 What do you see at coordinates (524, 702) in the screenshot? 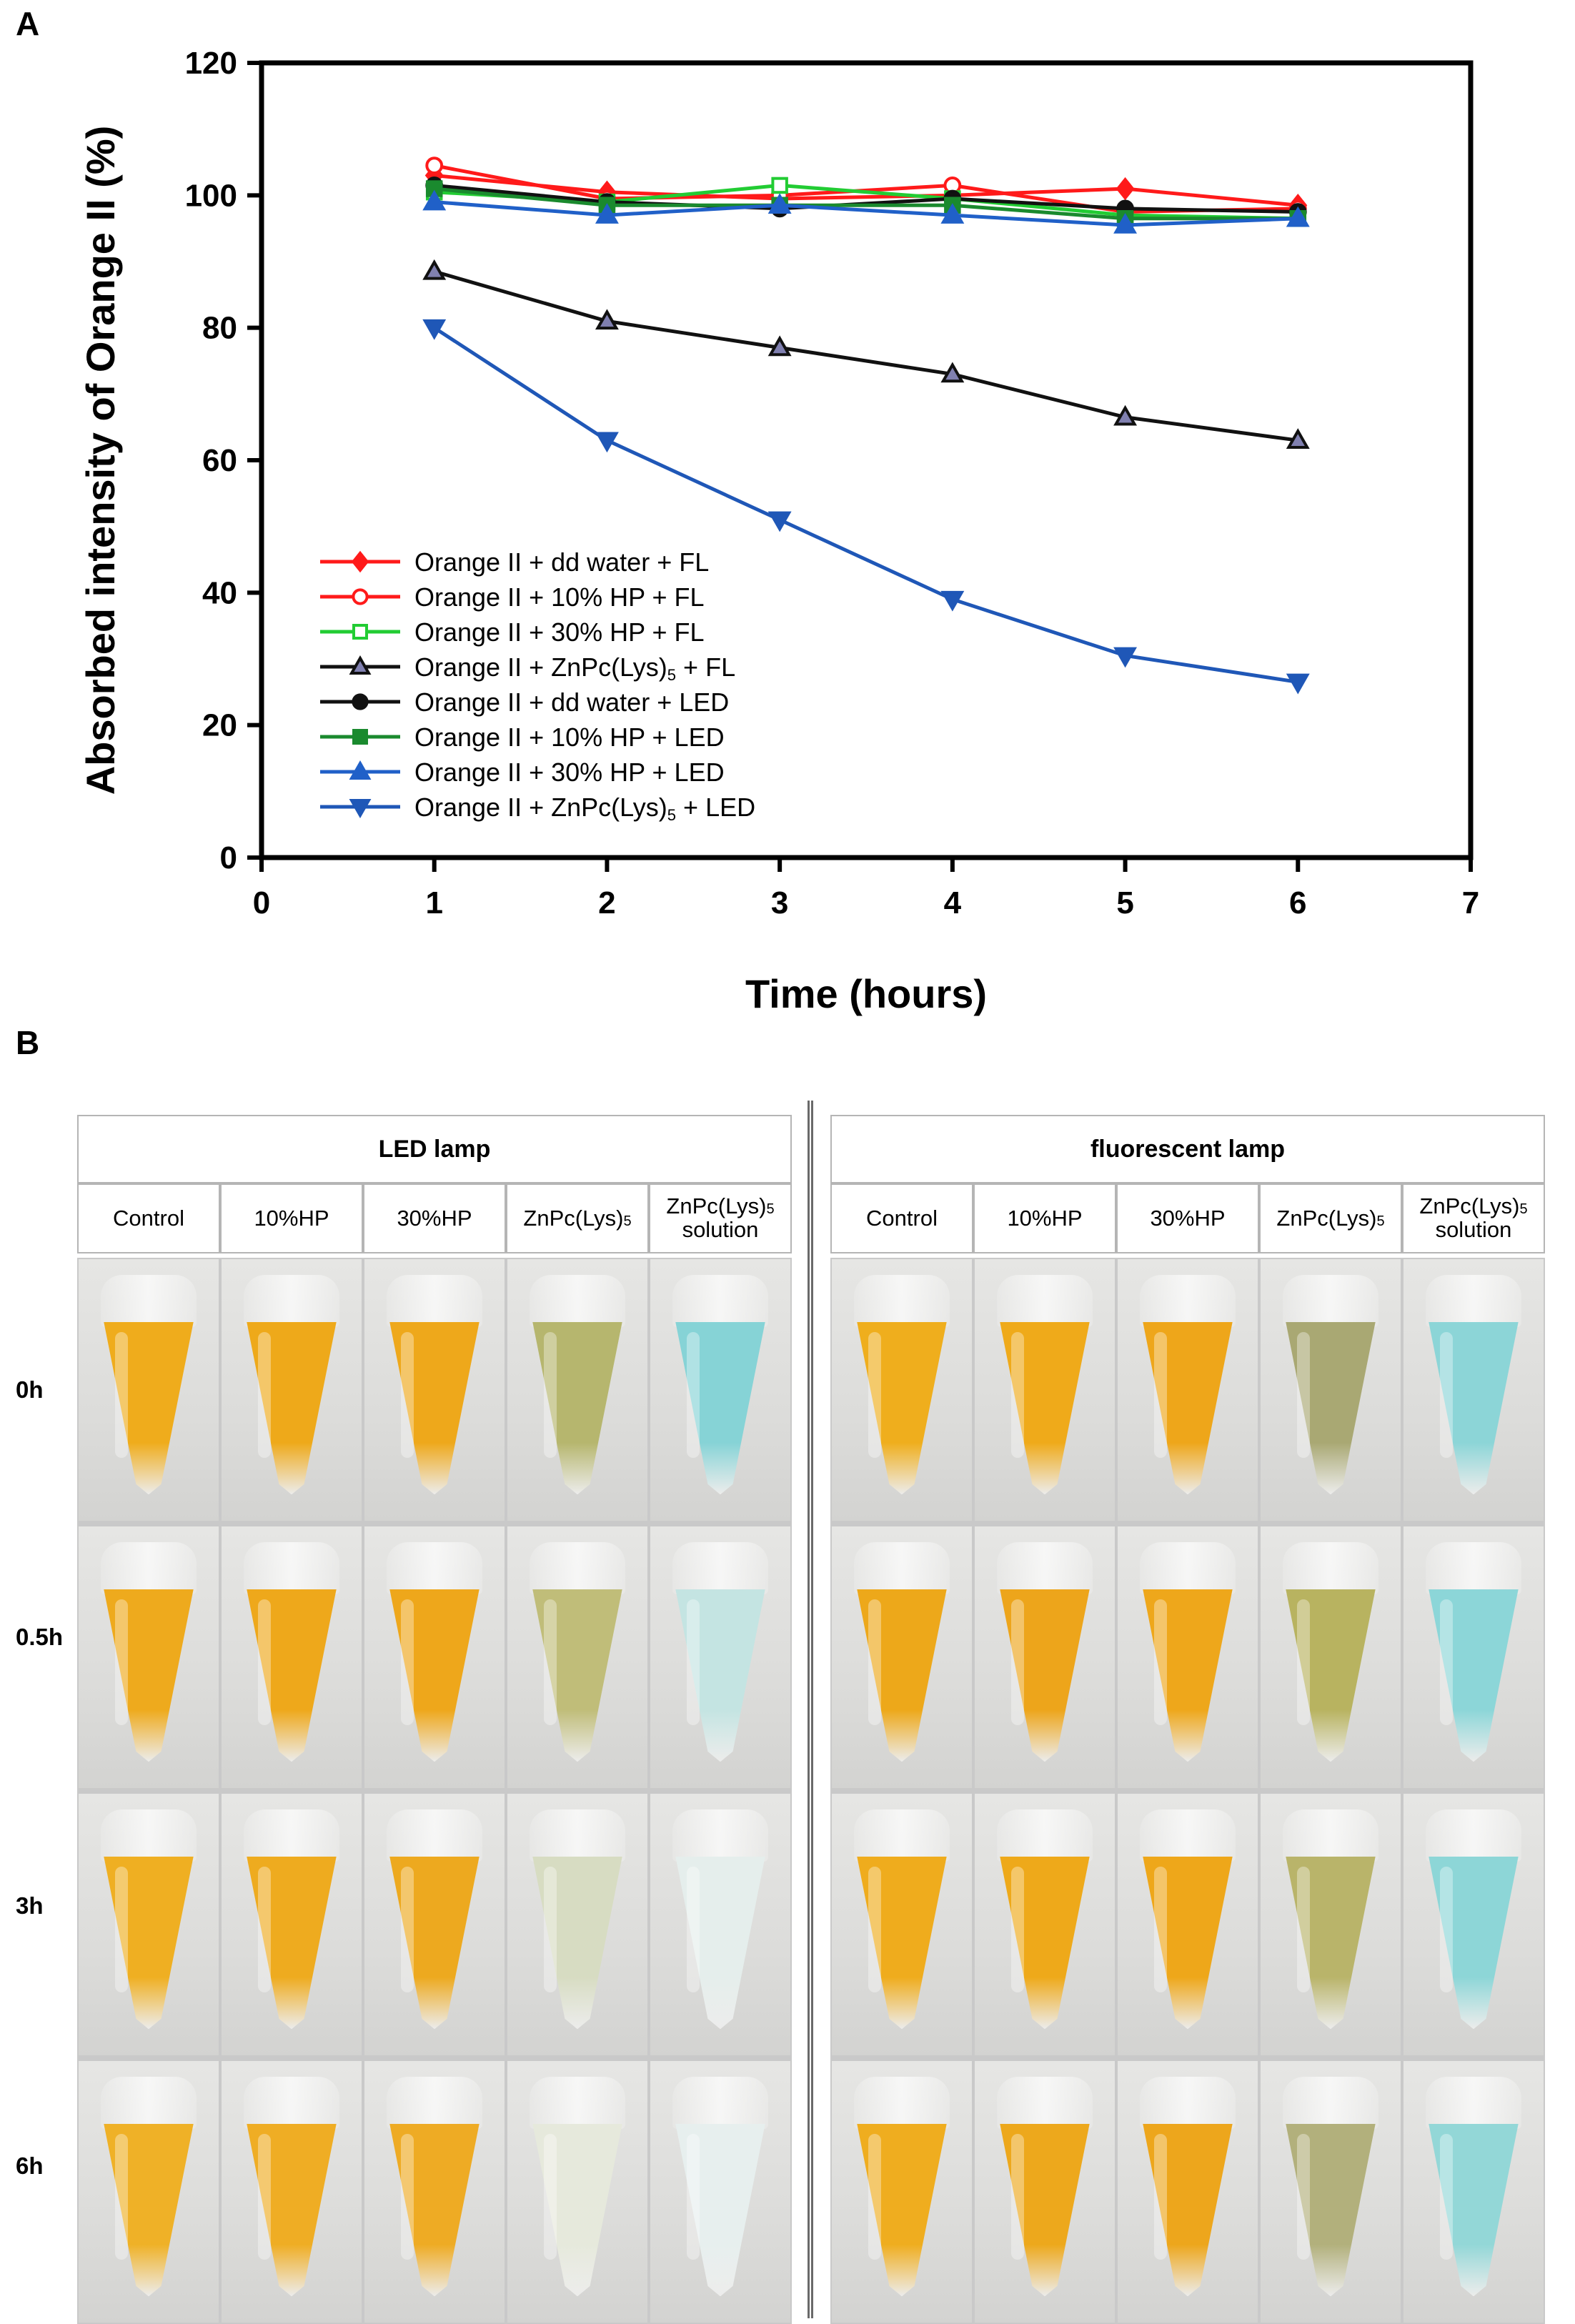
I see `legend-entry-4: Orange II + dd water + LED` at bounding box center [524, 702].